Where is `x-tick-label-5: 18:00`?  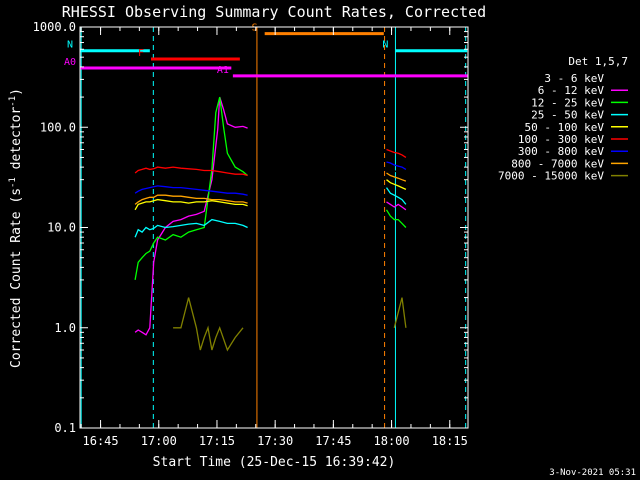 x-tick-label-5: 18:00 is located at coordinates (392, 441).